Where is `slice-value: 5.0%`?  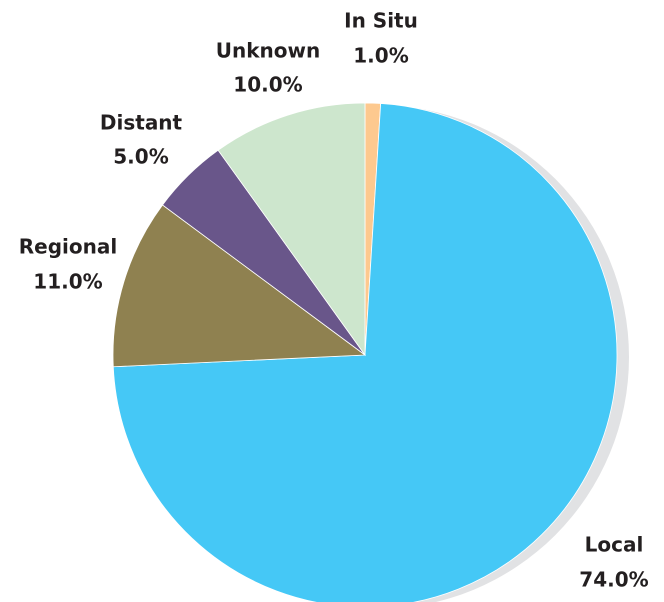 slice-value: 5.0% is located at coordinates (140, 157).